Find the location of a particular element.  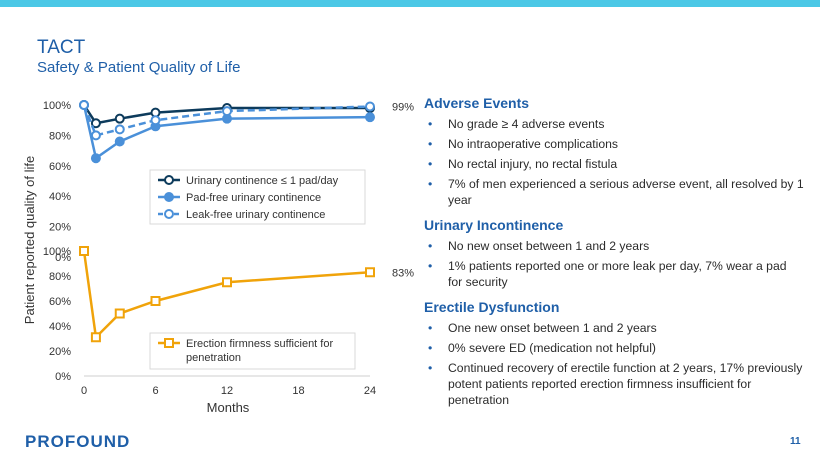

y-axis-title: Patient reported quality of life is located at coordinates (29, 240).